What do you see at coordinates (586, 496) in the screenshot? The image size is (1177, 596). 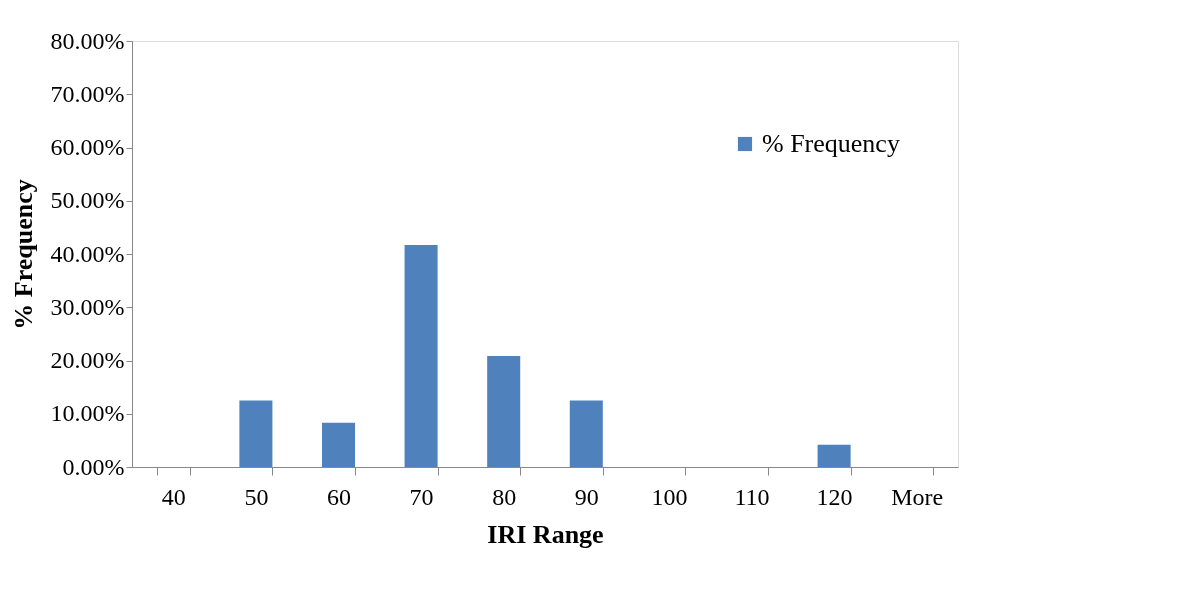 I see `x-tick-label: 90` at bounding box center [586, 496].